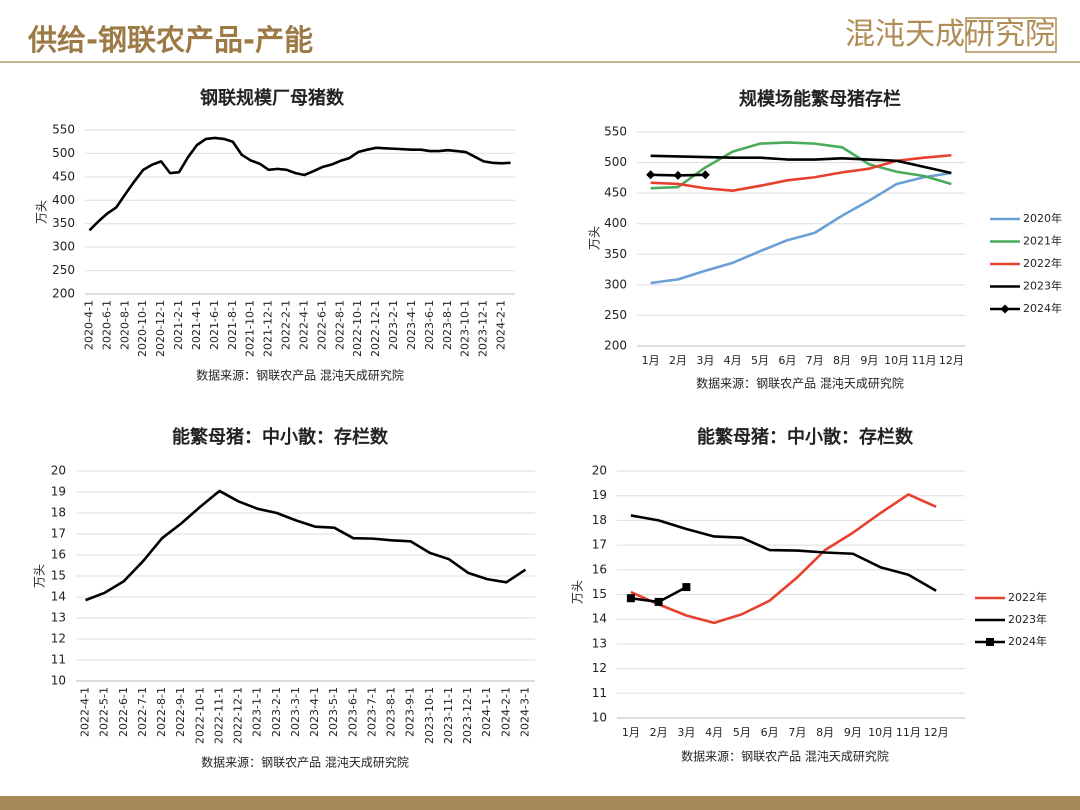  Describe the element at coordinates (268, 328) in the screenshot. I see `x-tick-label: 2021-12-1` at that location.